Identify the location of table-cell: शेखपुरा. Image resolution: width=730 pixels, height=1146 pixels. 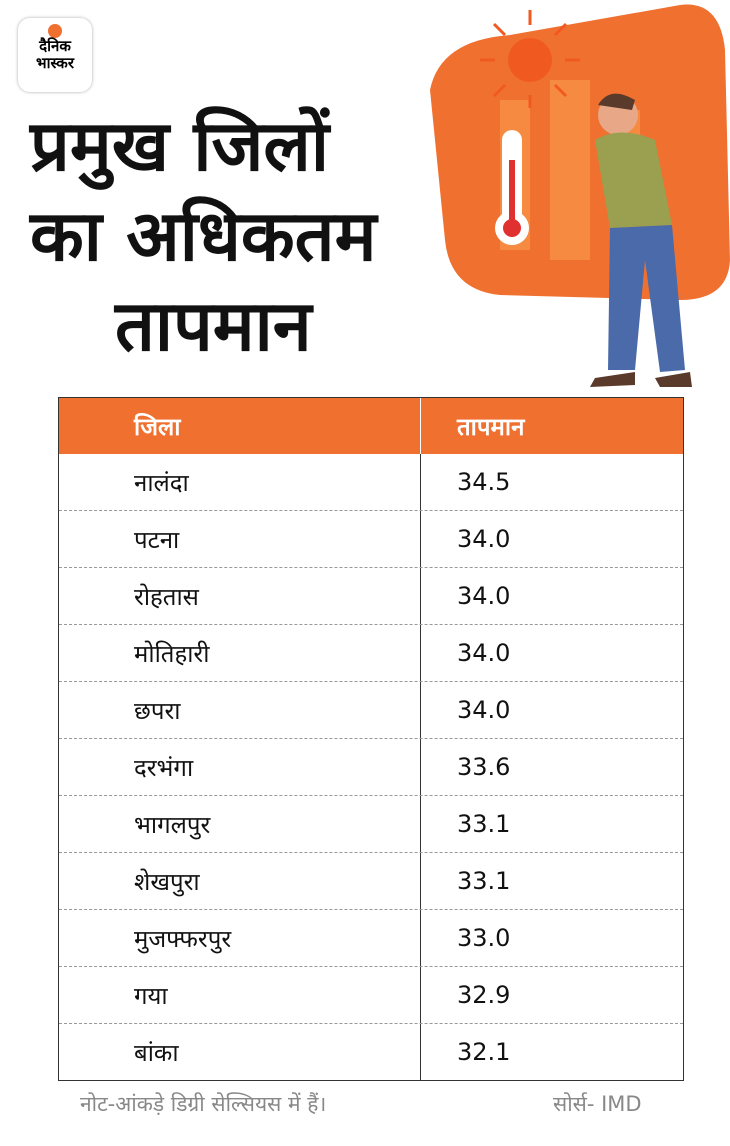
(240, 881).